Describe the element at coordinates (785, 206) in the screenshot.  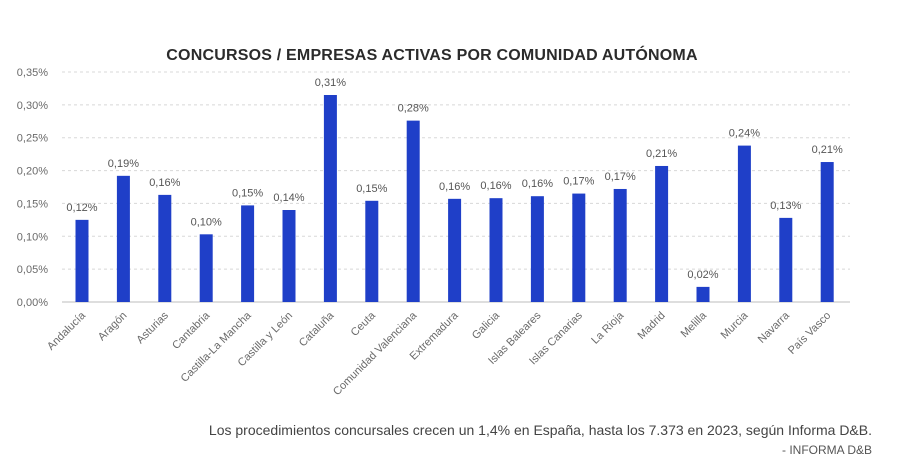
I see `data-label: 0,13%` at that location.